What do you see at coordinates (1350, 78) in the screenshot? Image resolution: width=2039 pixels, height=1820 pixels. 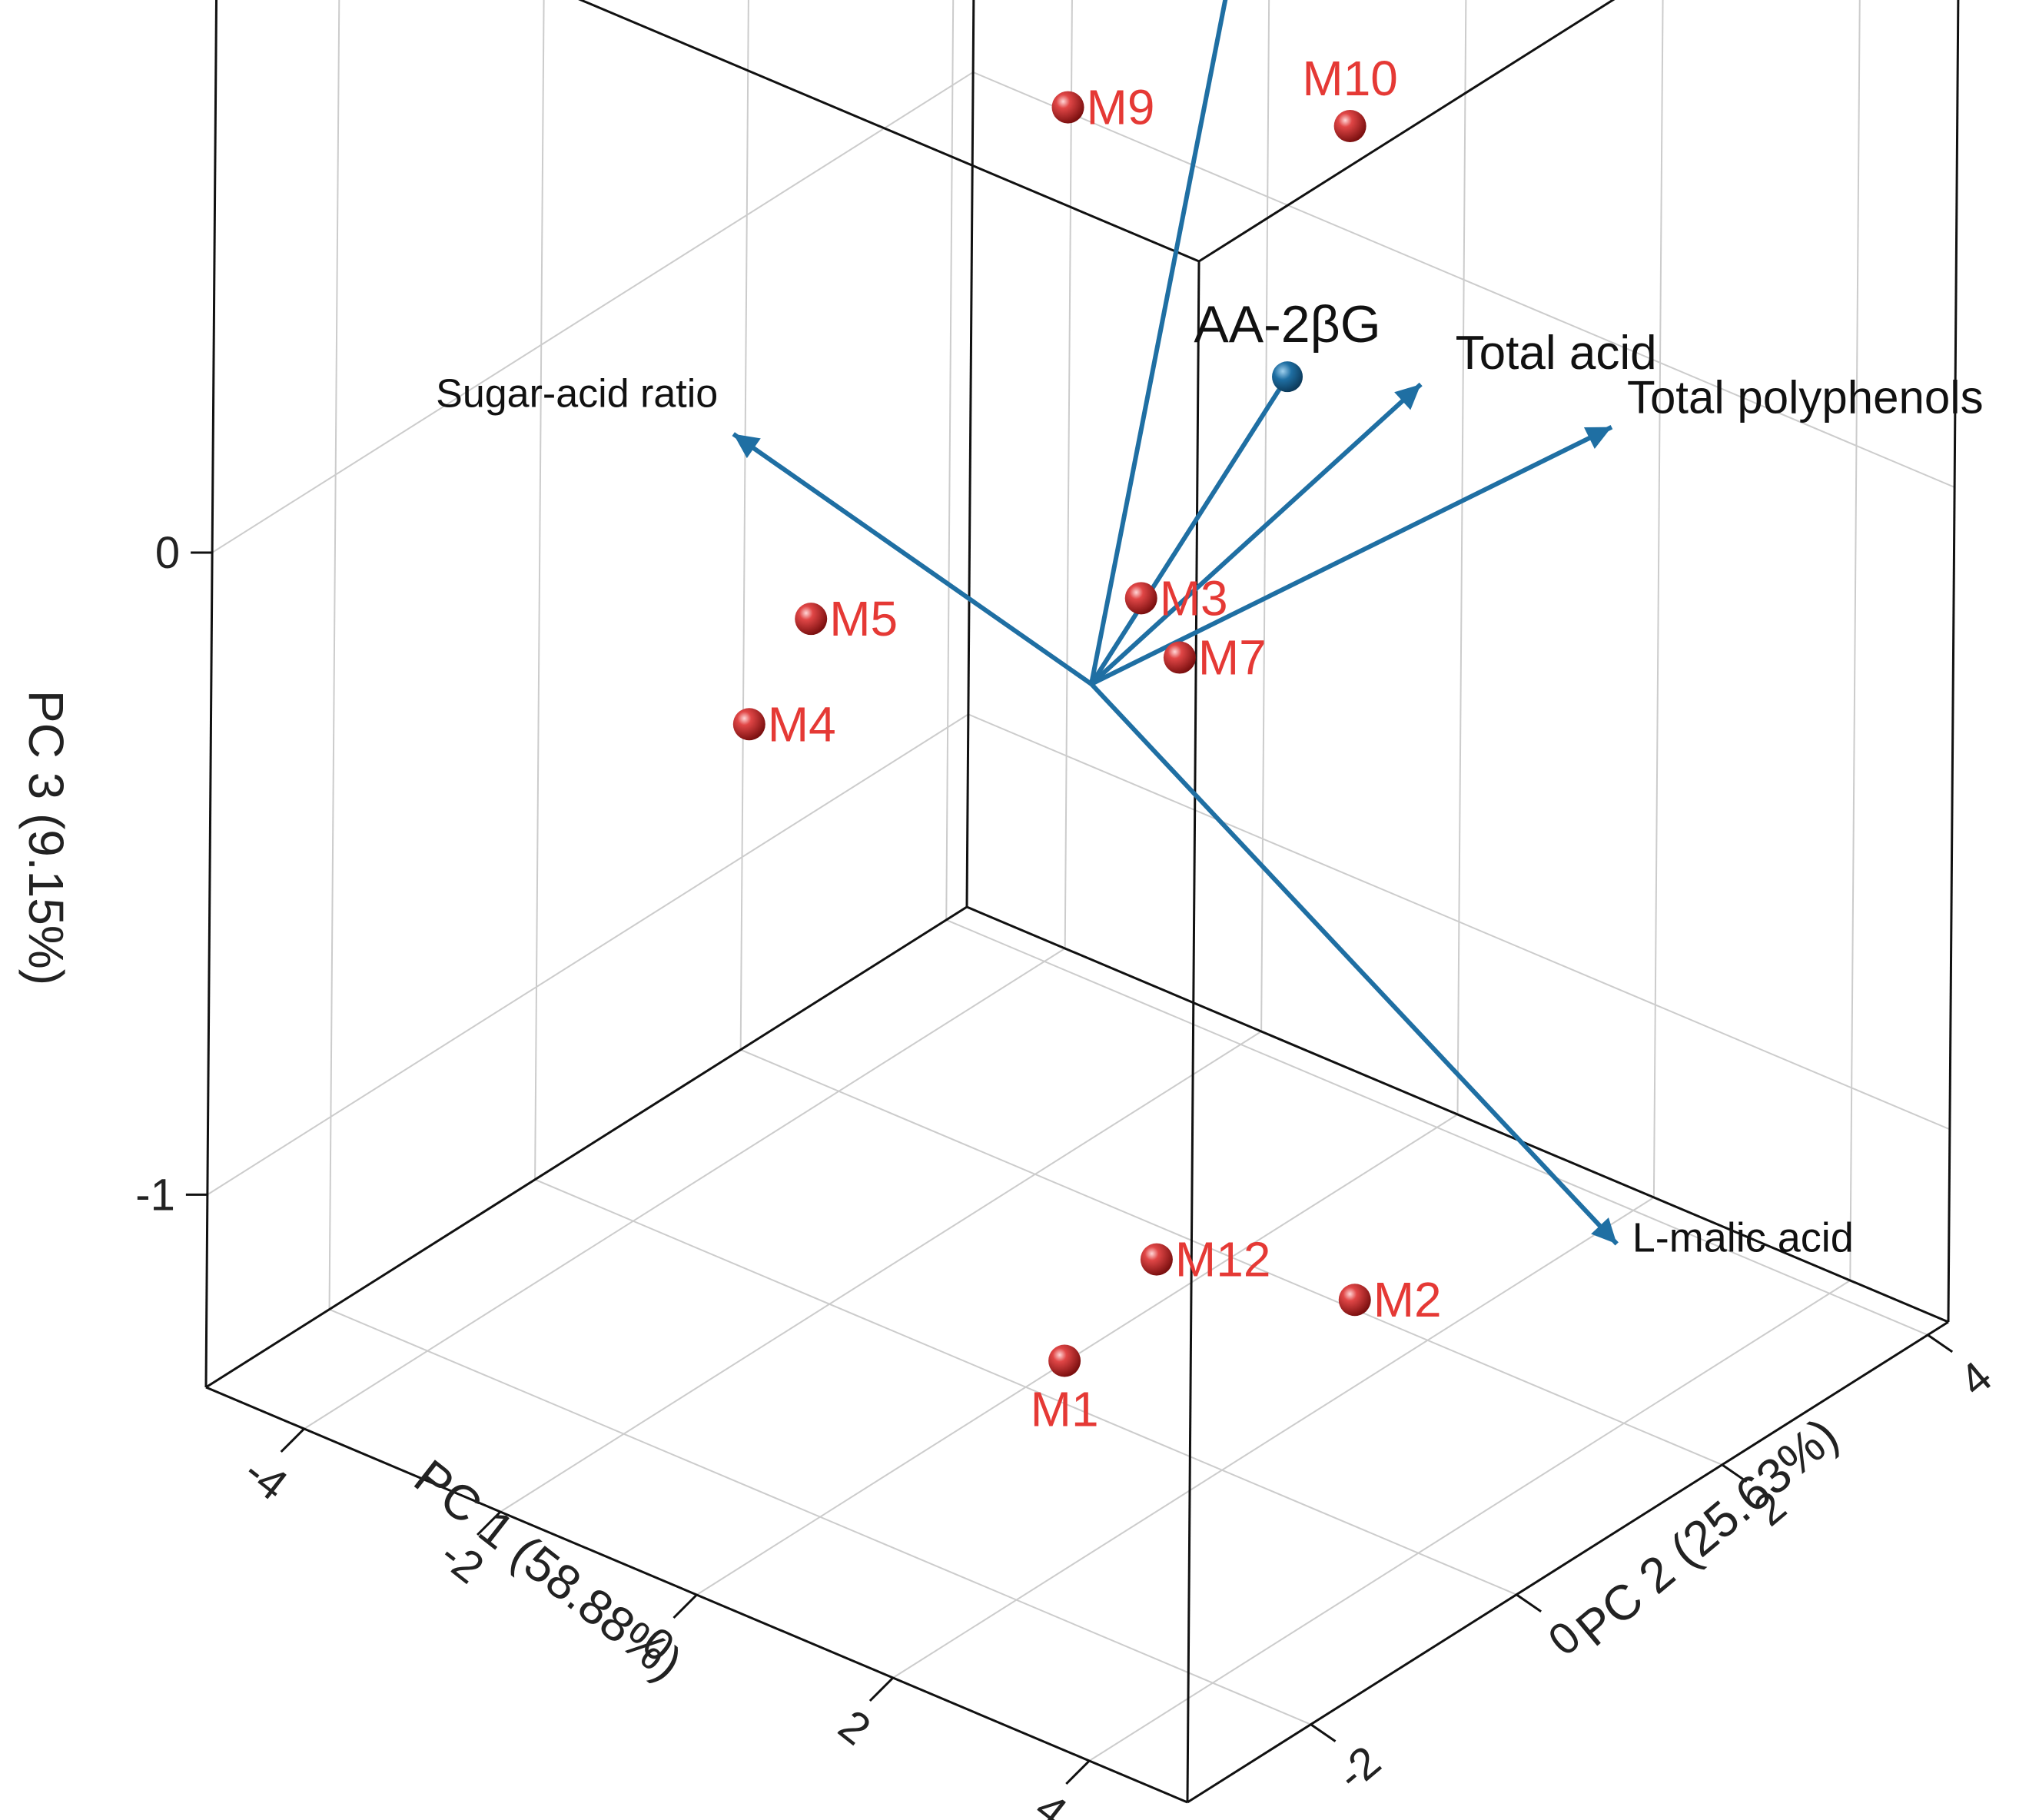 I see `sample-label: M10` at bounding box center [1350, 78].